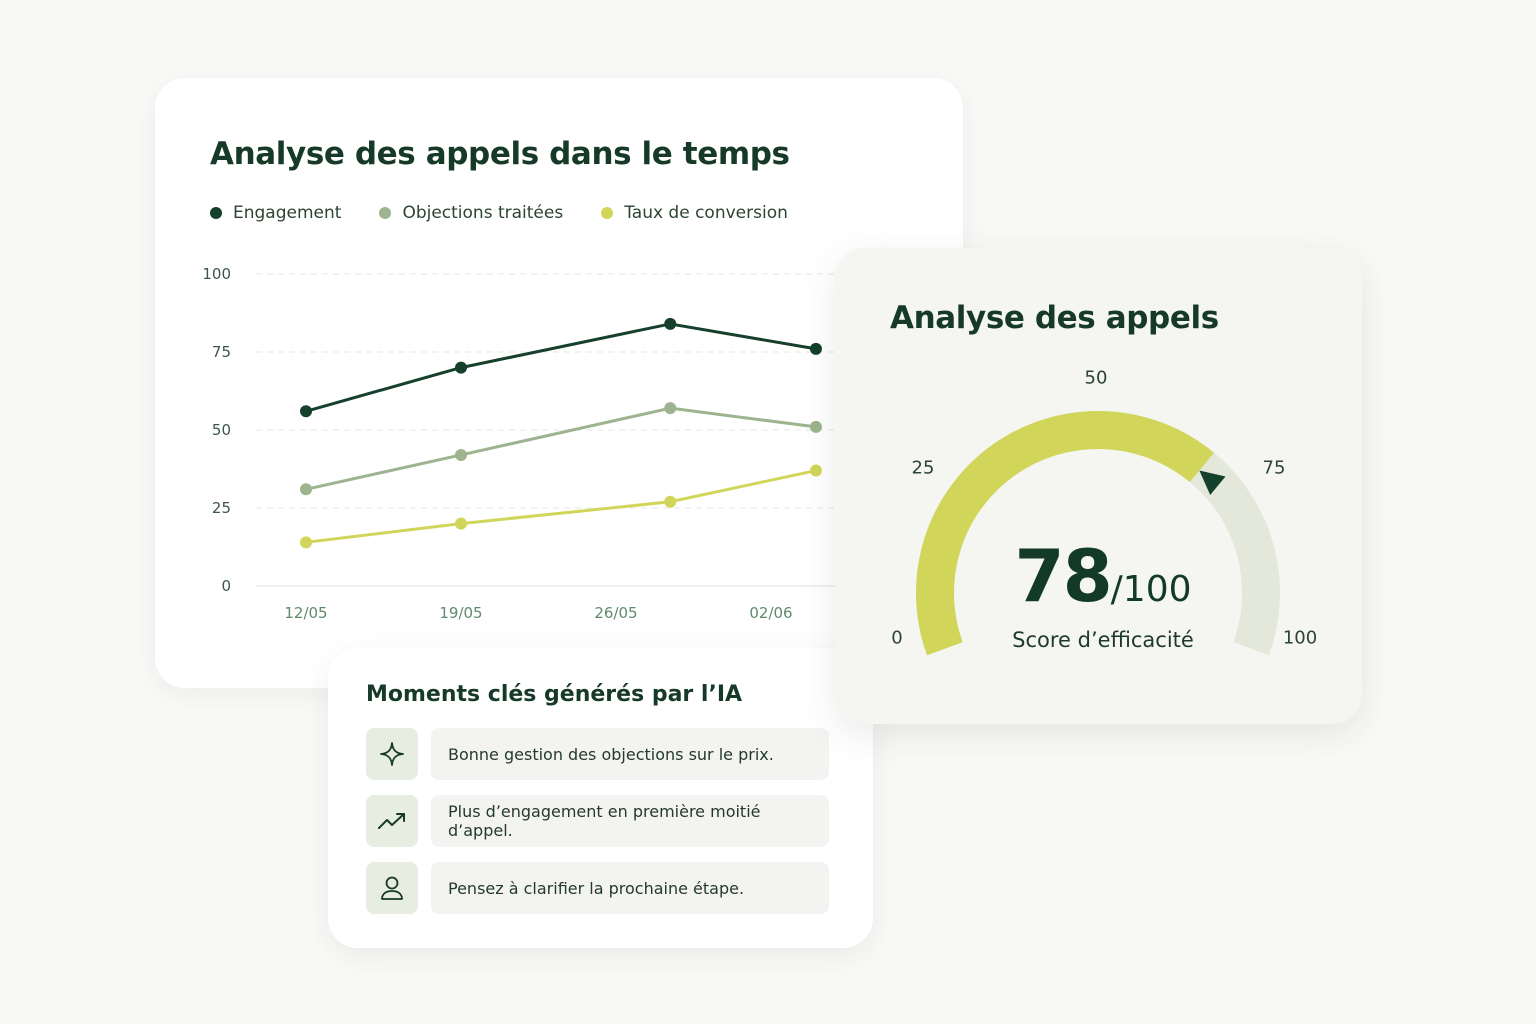  I want to click on x-tick-label: 02/06, so click(770, 613).